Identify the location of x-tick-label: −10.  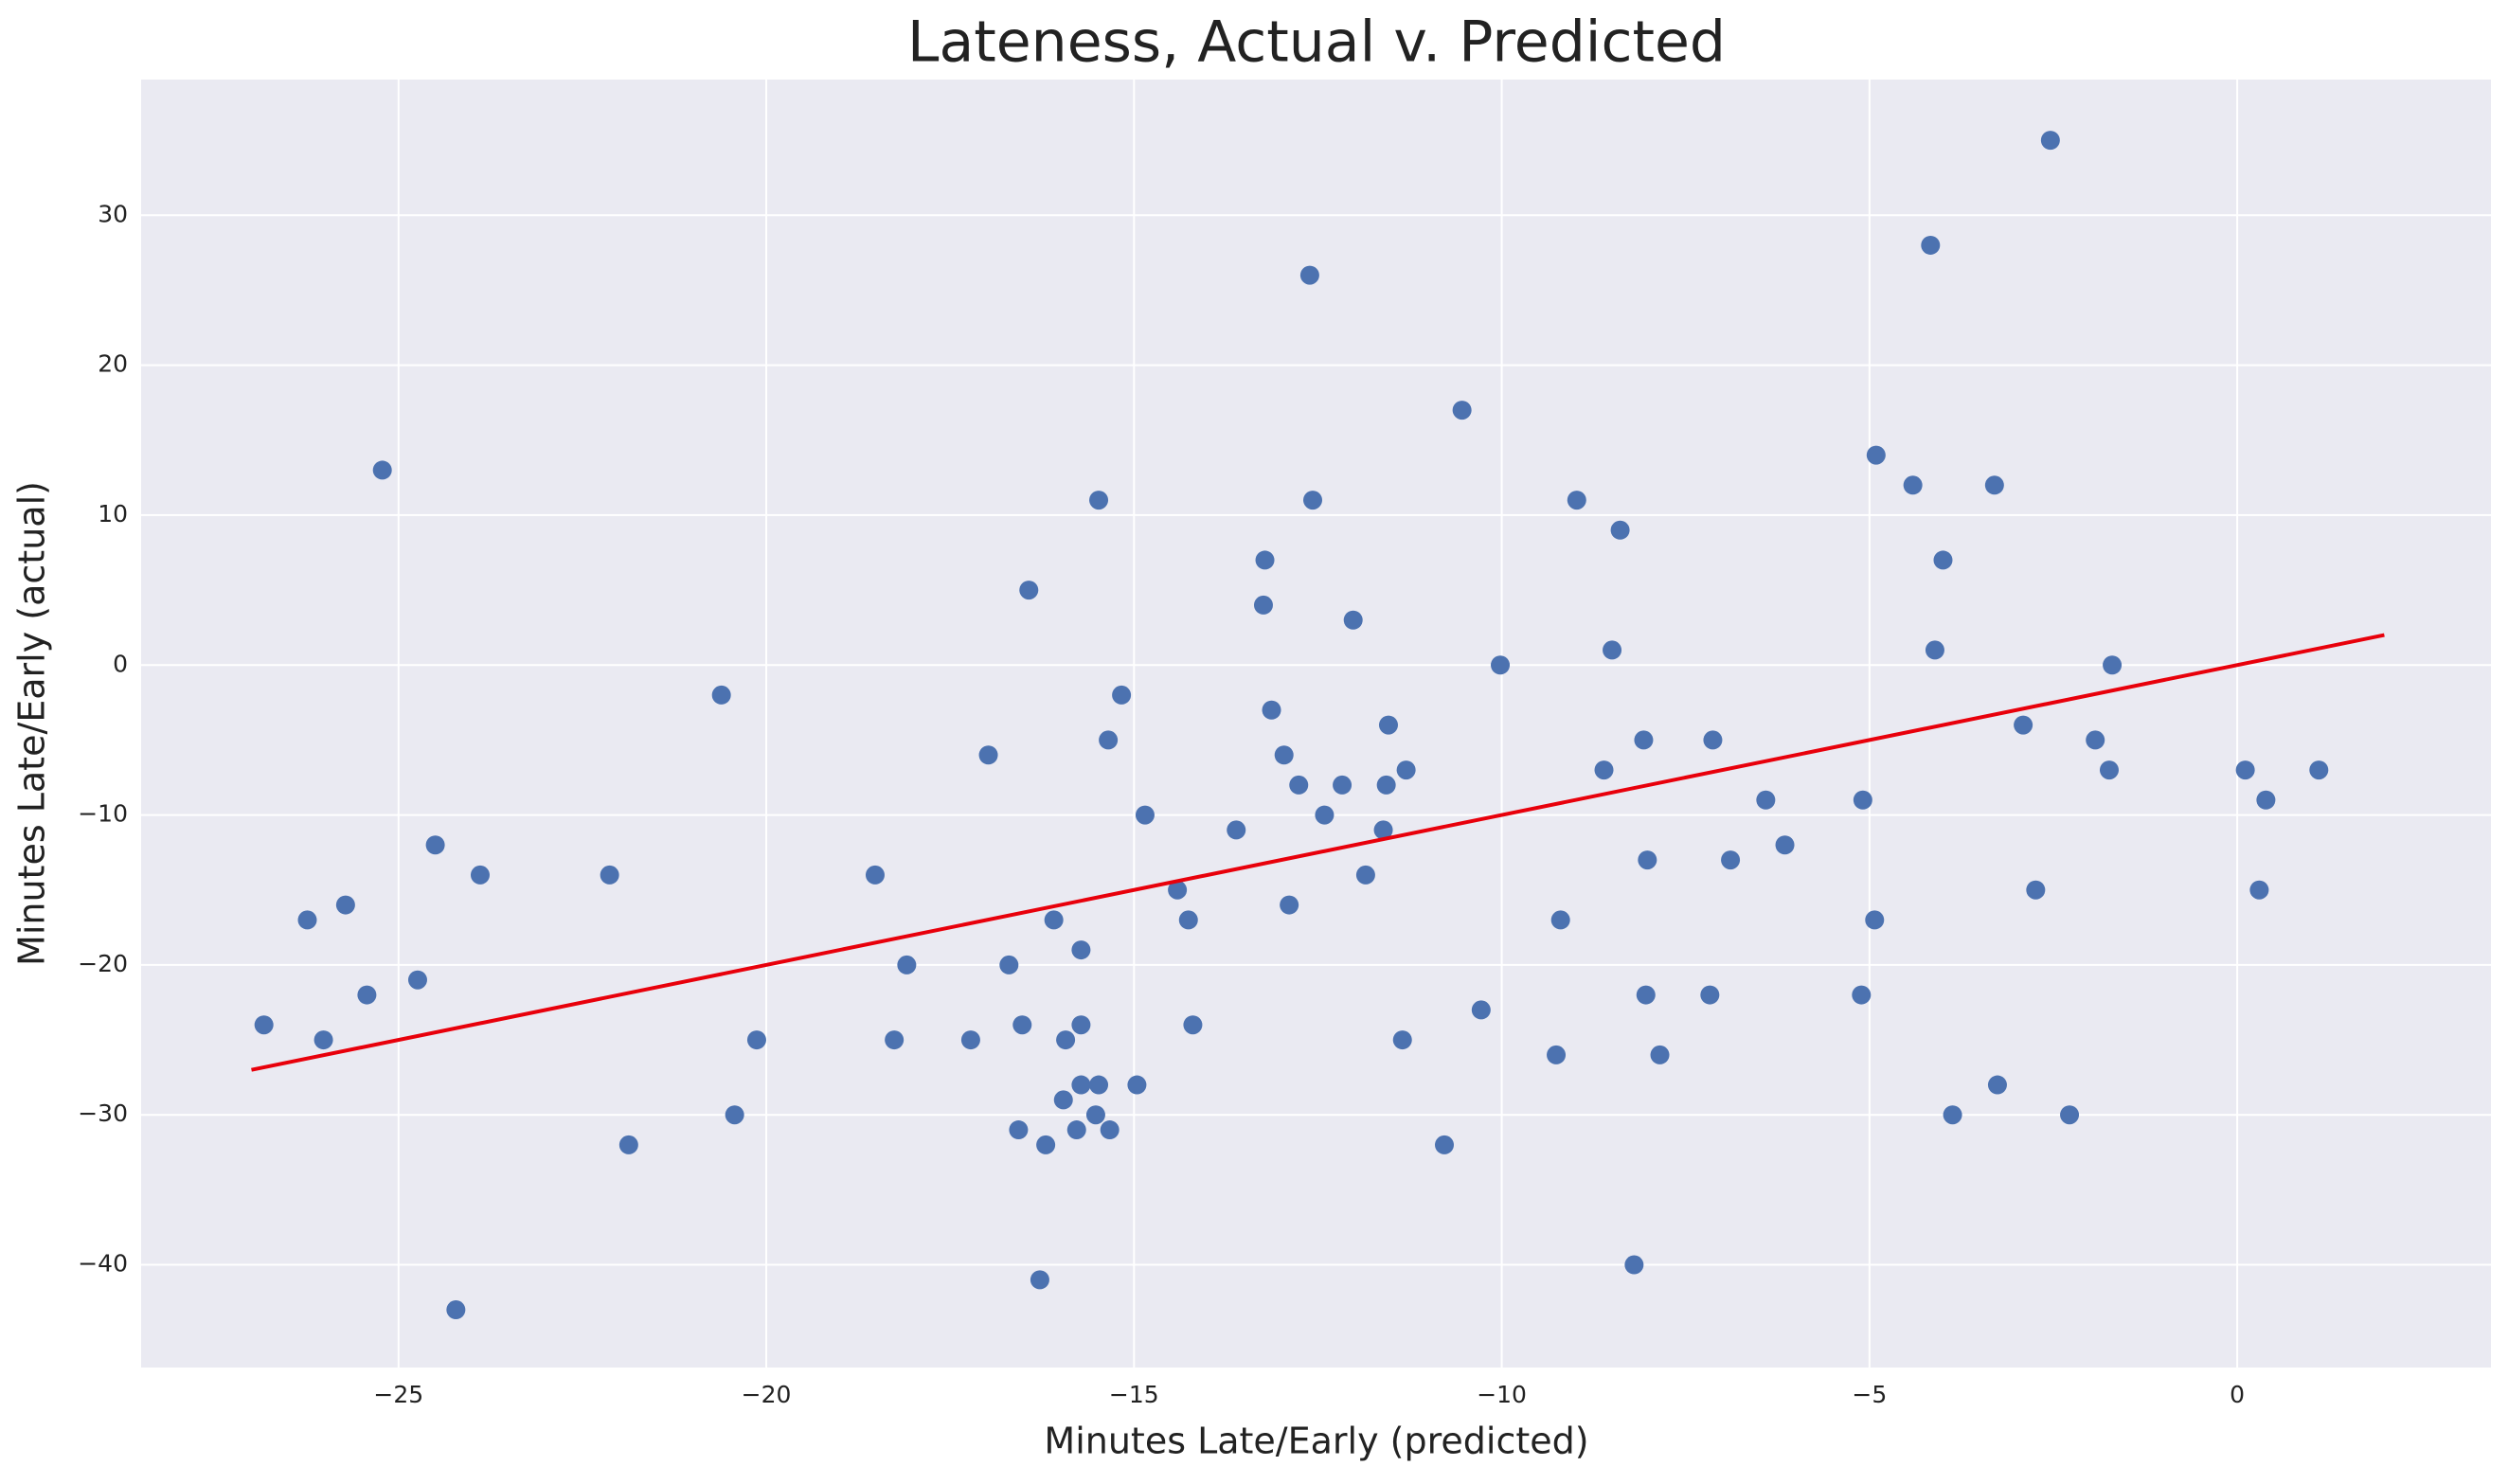
(1502, 1394).